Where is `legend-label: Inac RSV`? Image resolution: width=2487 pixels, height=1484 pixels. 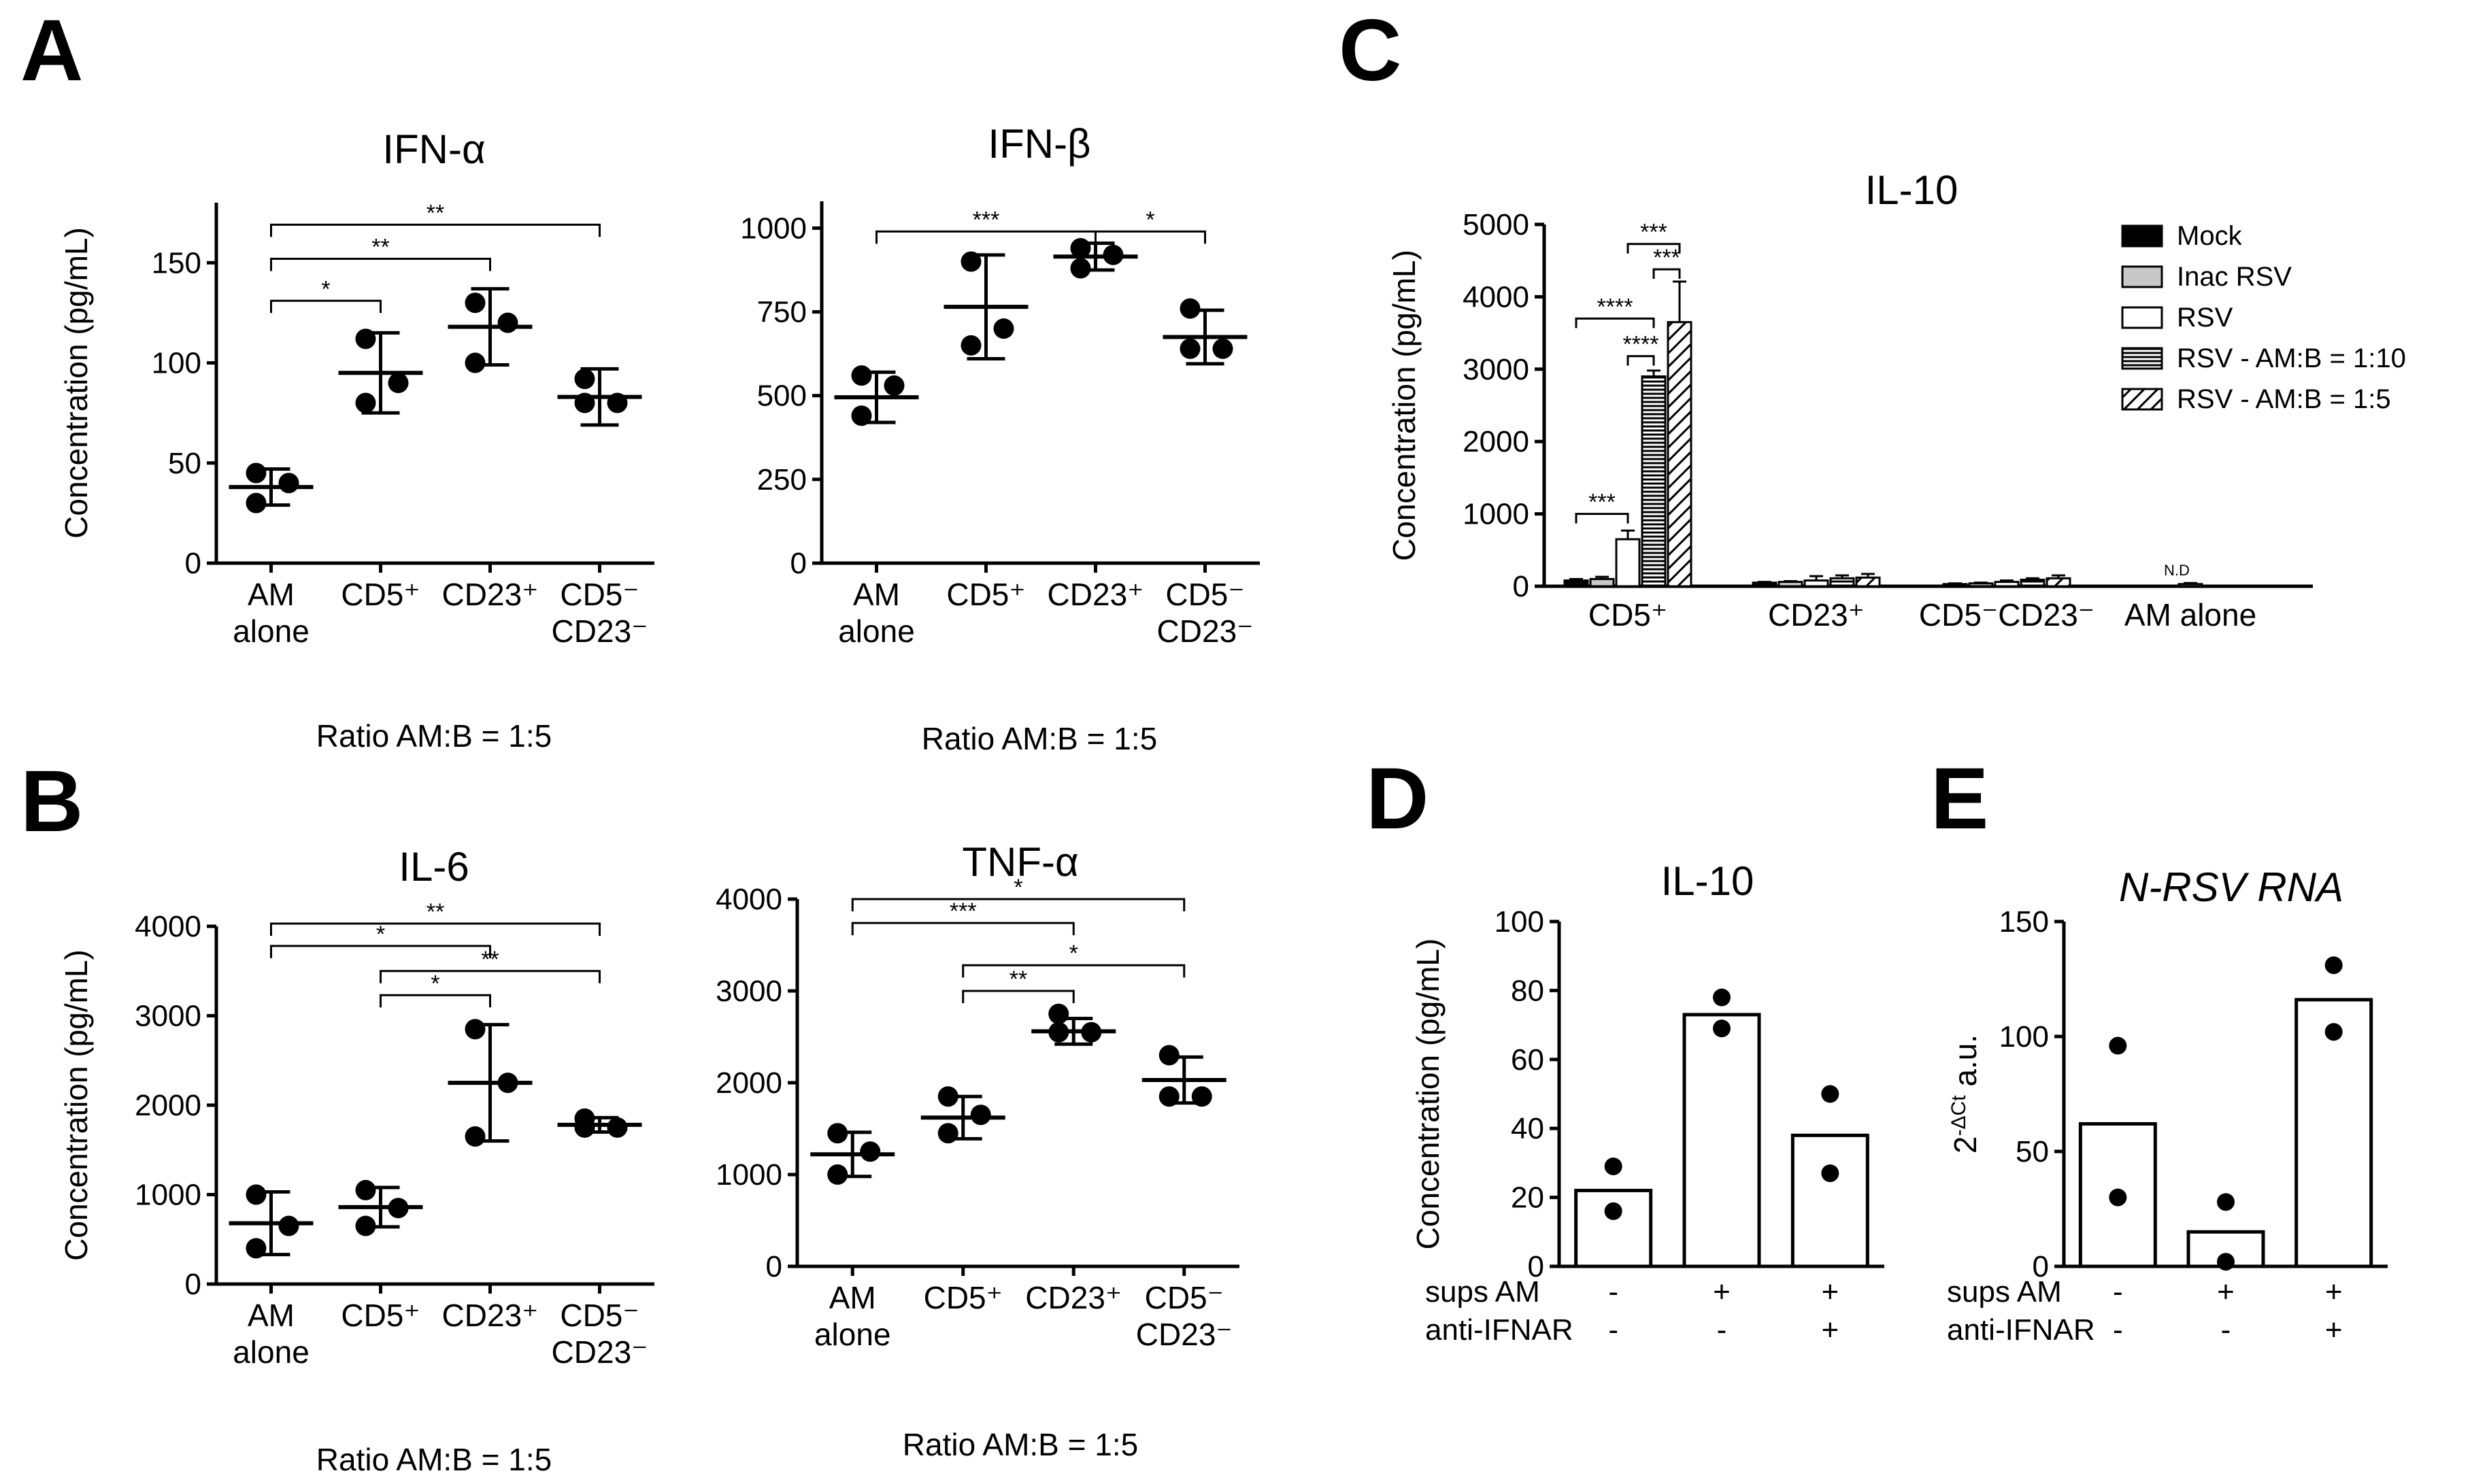
legend-label: Inac RSV is located at coordinates (2234, 277).